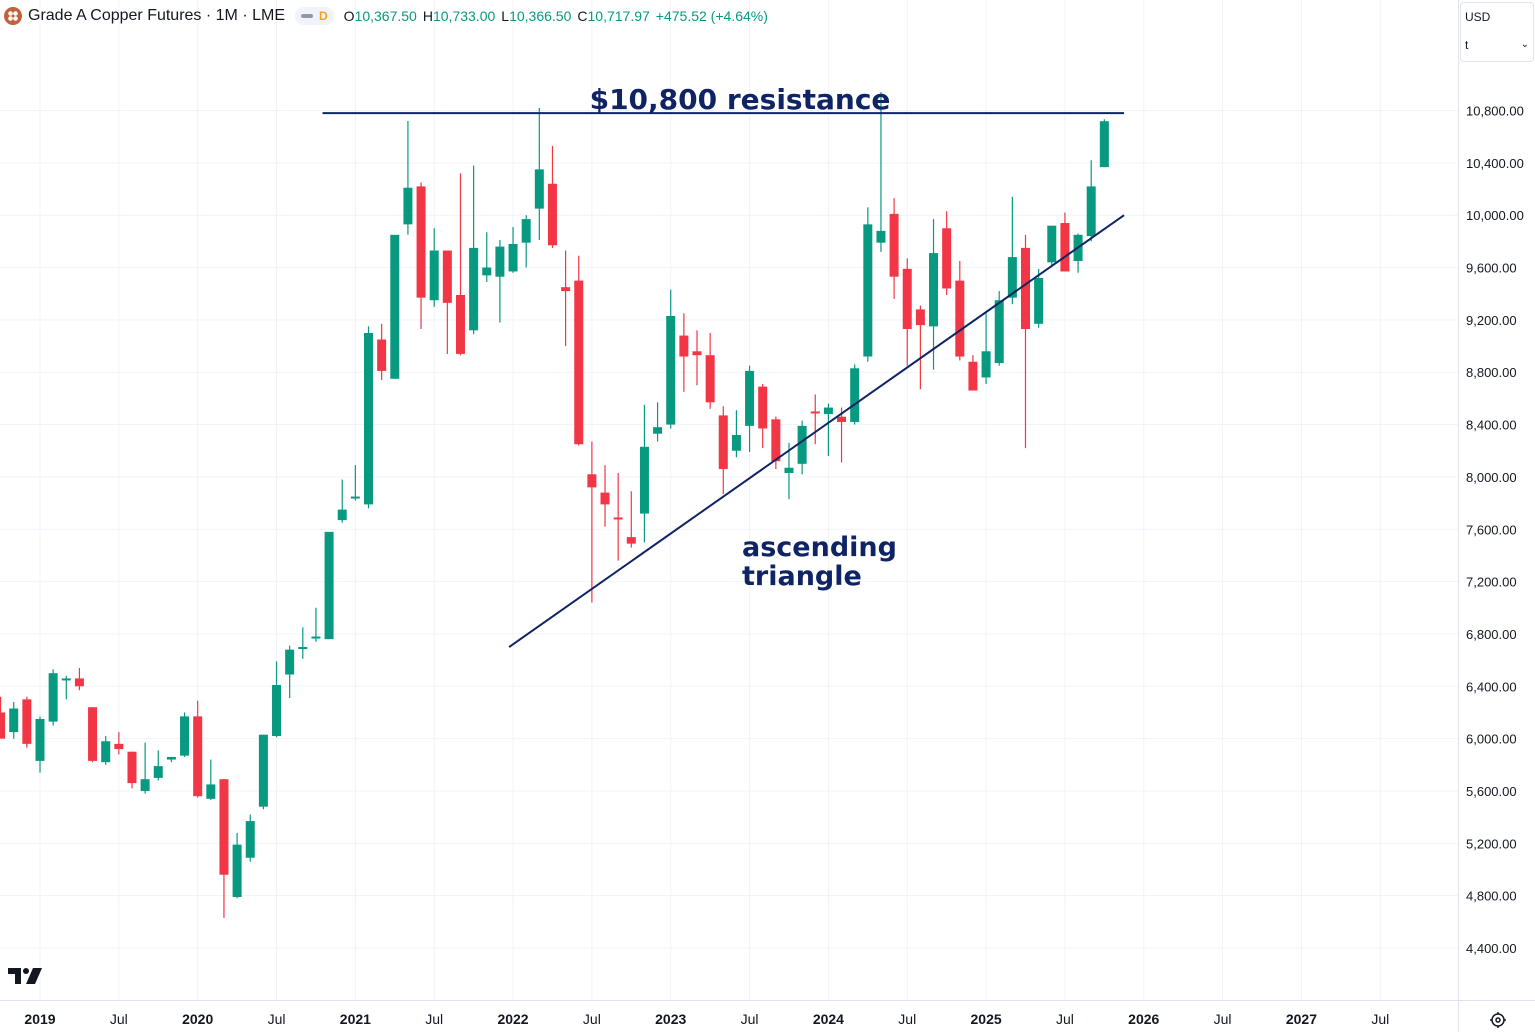 Image resolution: width=1535 pixels, height=1032 pixels. I want to click on price-scale-unit-selector: USD t ⌄, so click(1497, 32).